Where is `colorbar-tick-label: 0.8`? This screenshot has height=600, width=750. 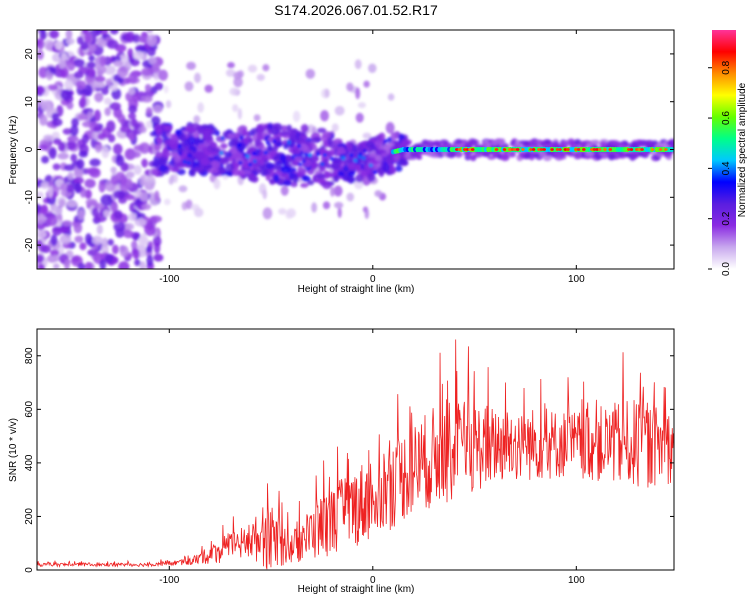 colorbar-tick-label: 0.8 is located at coordinates (726, 67).